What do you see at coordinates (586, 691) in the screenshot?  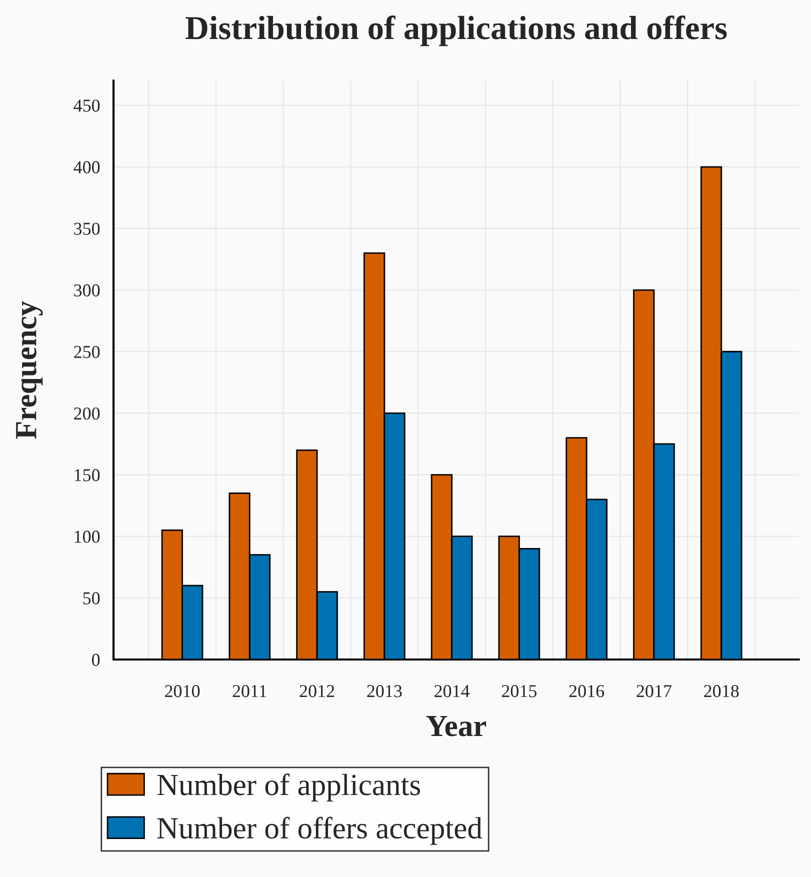 I see `x-tick-label: 2016` at bounding box center [586, 691].